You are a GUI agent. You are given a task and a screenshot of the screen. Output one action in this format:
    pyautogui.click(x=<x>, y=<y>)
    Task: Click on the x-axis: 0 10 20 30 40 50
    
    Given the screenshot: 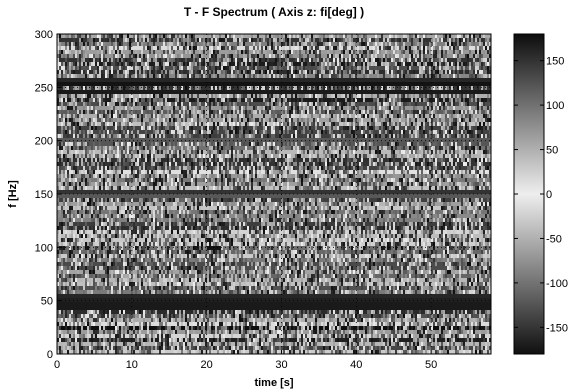 What is the action you would take?
    pyautogui.click(x=245, y=360)
    